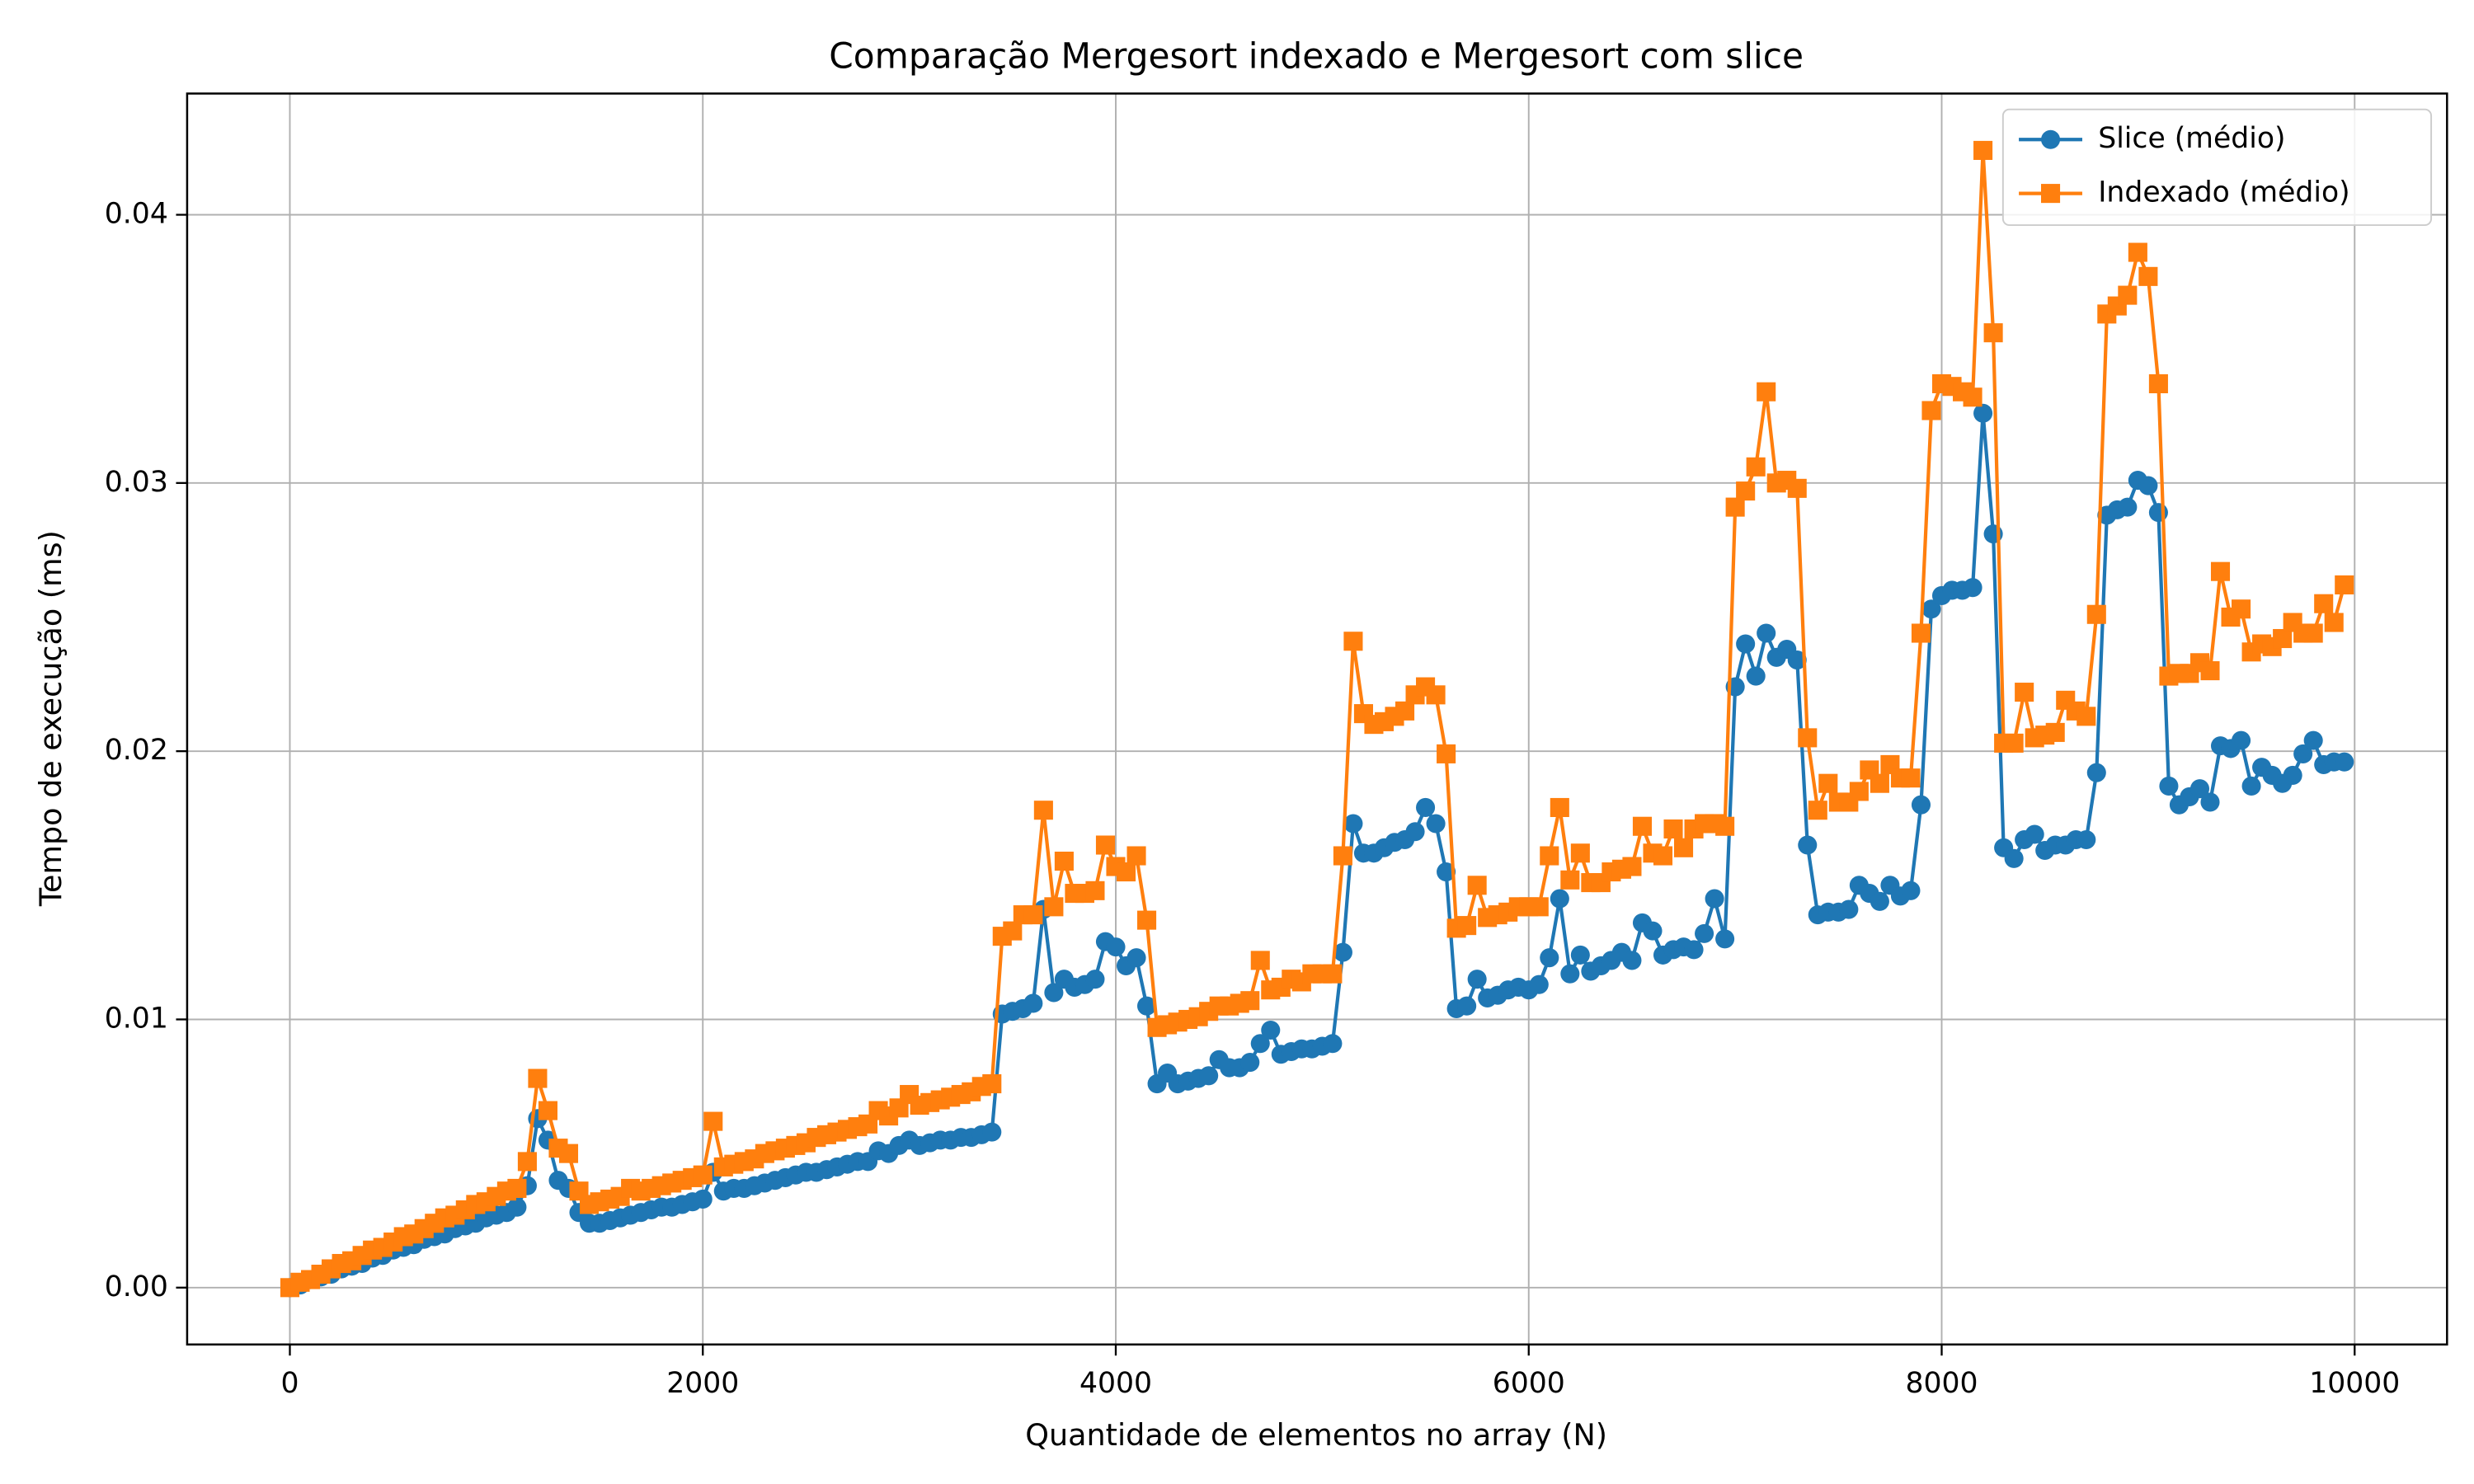 Image resolution: width=2474 pixels, height=1484 pixels. Describe the element at coordinates (136, 482) in the screenshot. I see `y-tick-label: 0.03` at that location.